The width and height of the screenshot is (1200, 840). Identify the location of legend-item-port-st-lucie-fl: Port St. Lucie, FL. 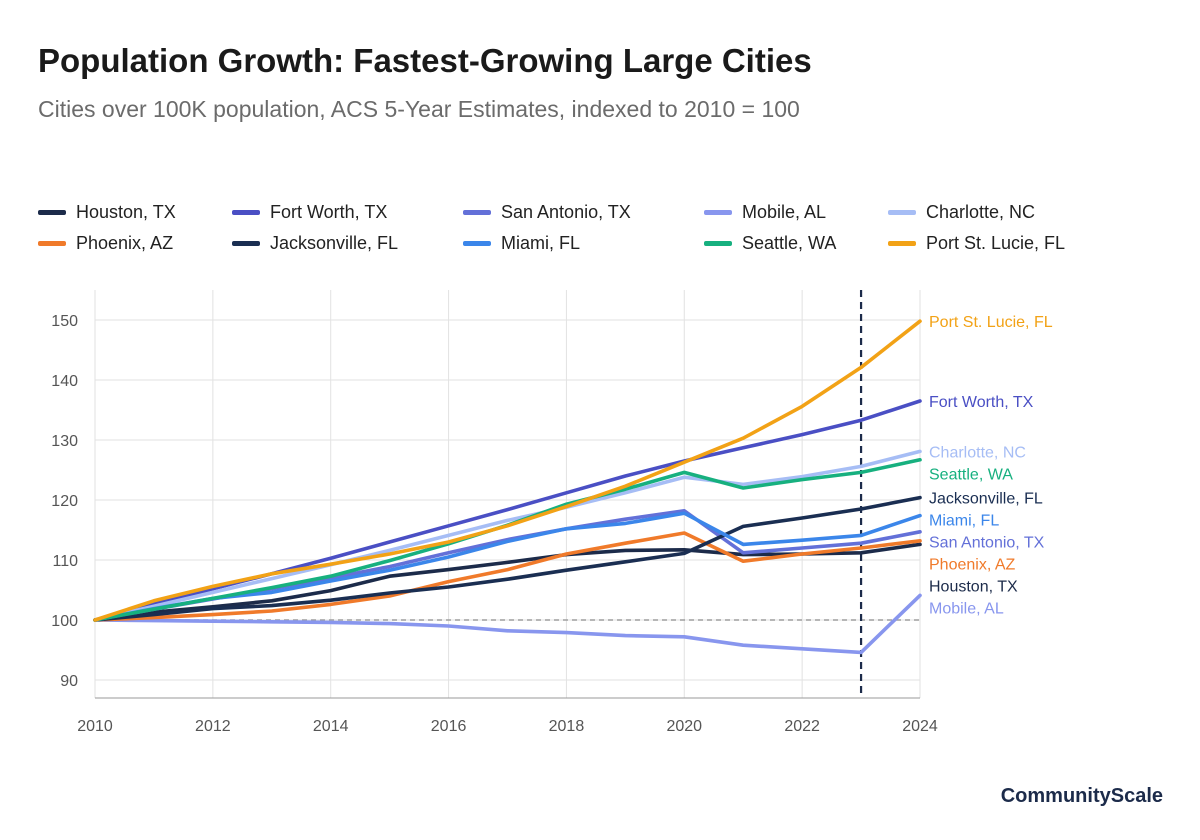
(976, 243).